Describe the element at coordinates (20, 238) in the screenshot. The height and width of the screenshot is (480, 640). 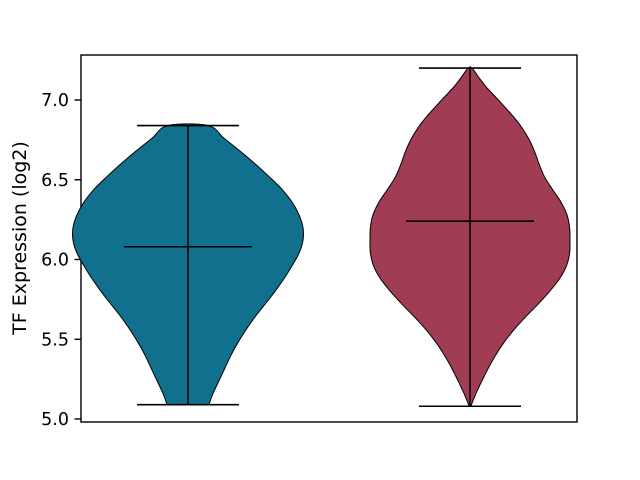
I see `y-axis-title: TF Expression (log2)` at that location.